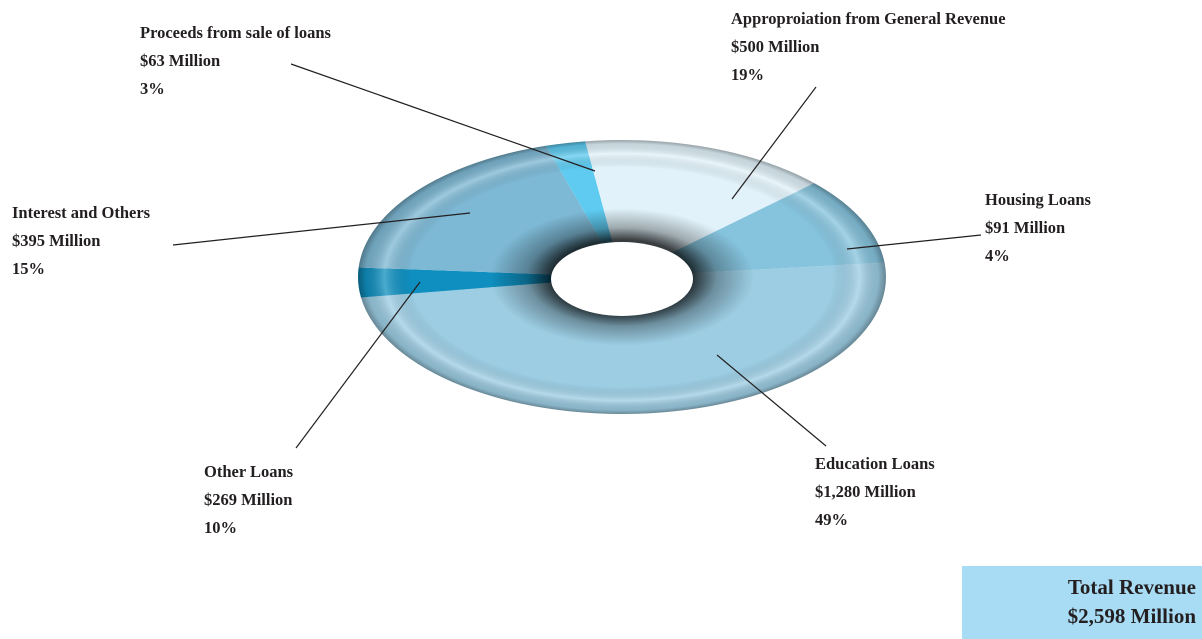 The image size is (1202, 639). Describe the element at coordinates (1131, 616) in the screenshot. I see `total-revenue-value: $2,598 Million` at that location.